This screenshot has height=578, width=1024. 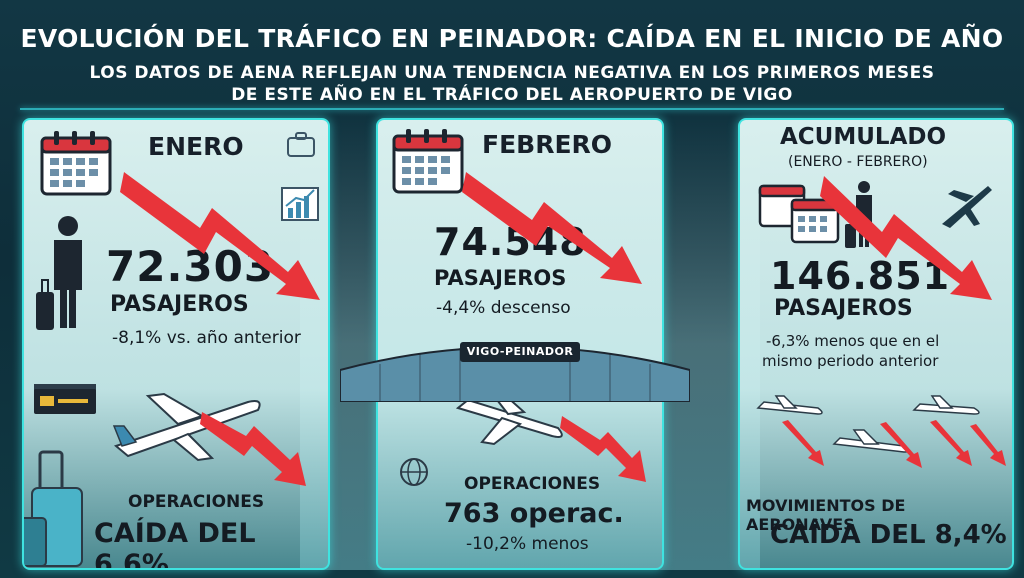 What do you see at coordinates (65, 399) in the screenshot?
I see `departures-board-icon` at bounding box center [65, 399].